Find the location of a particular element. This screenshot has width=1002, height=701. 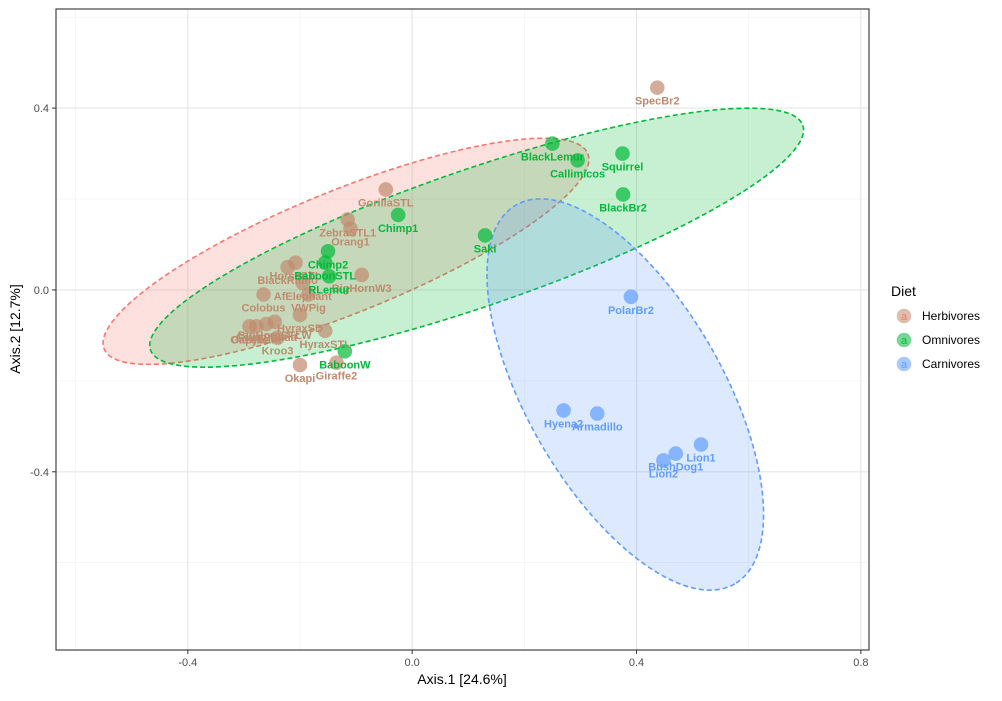

point-label-colobus: Colobus is located at coordinates (264, 308).